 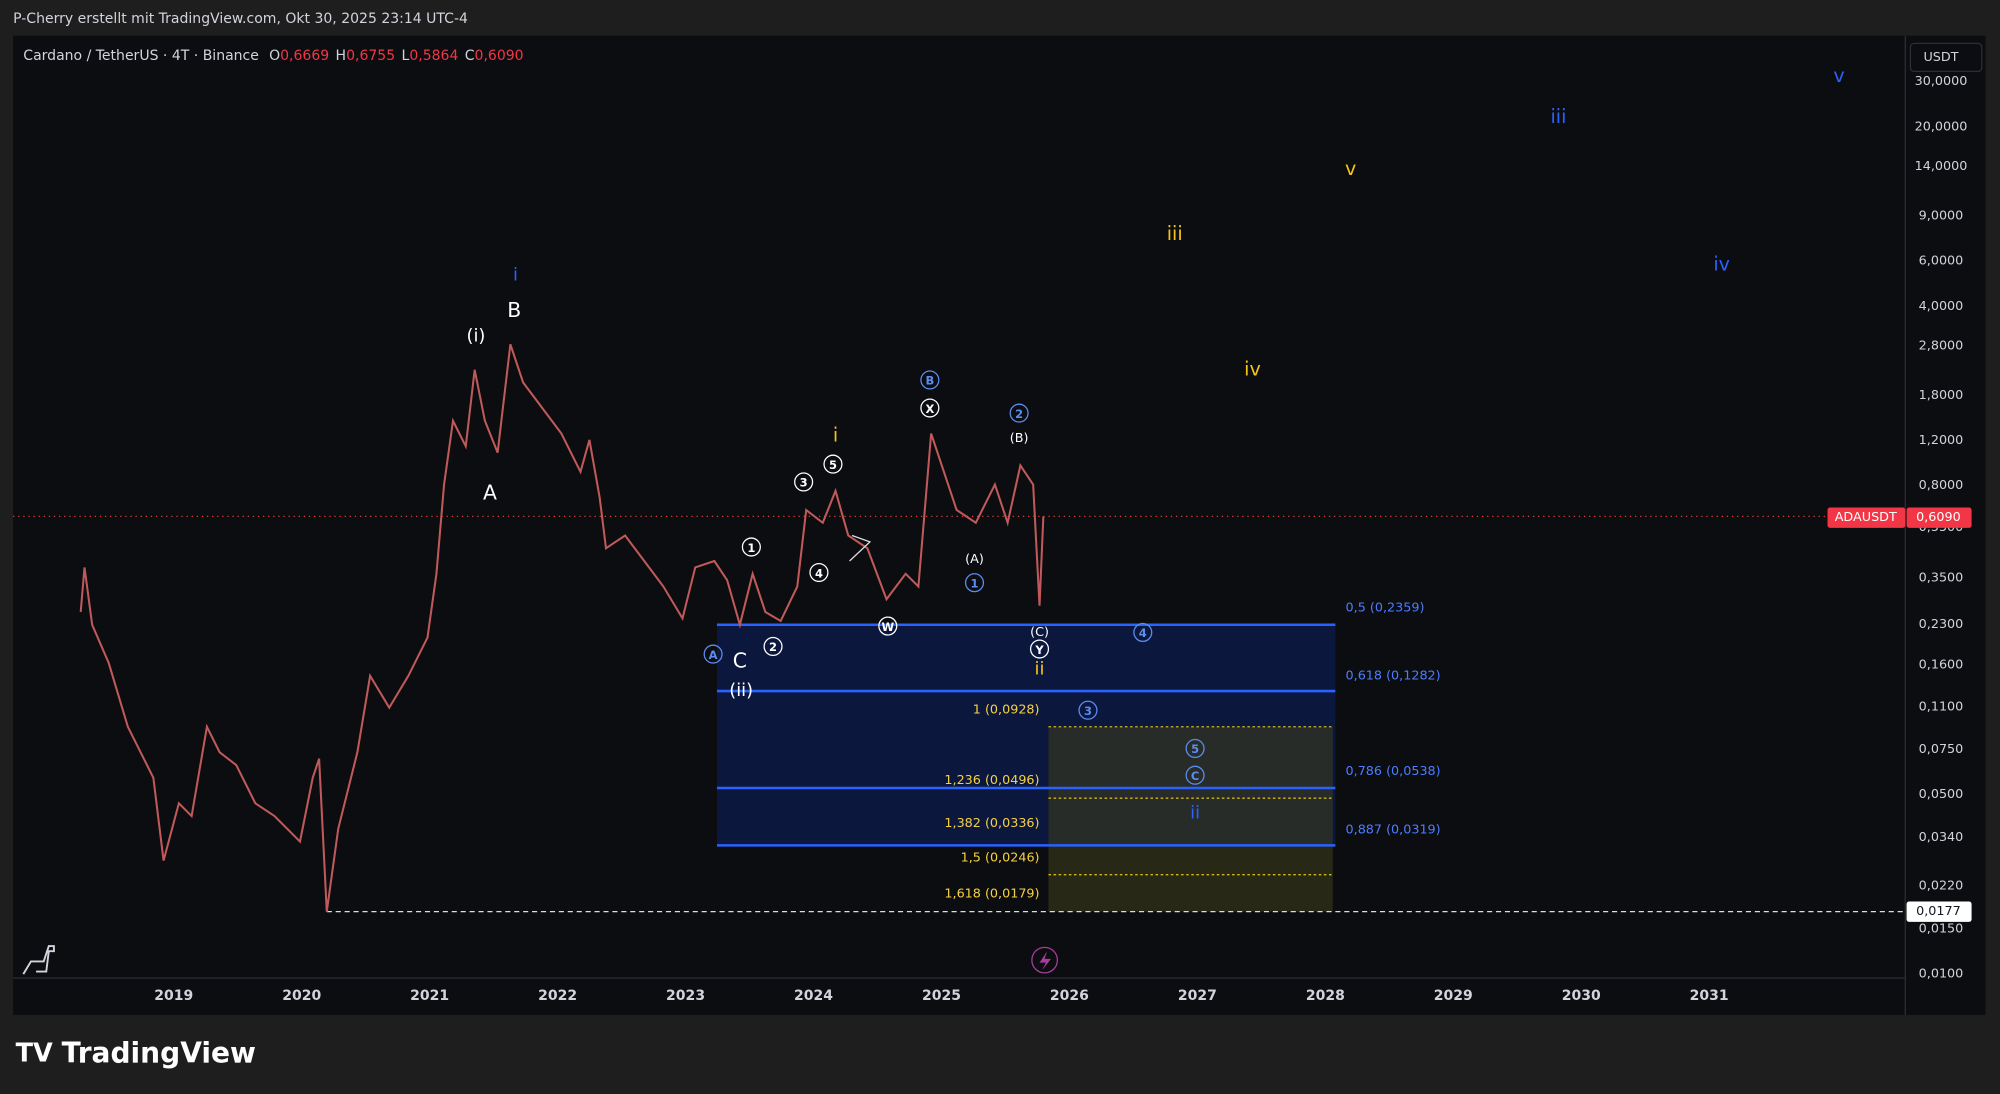 What do you see at coordinates (1453, 996) in the screenshot?
I see `x-tick-label: 2029` at bounding box center [1453, 996].